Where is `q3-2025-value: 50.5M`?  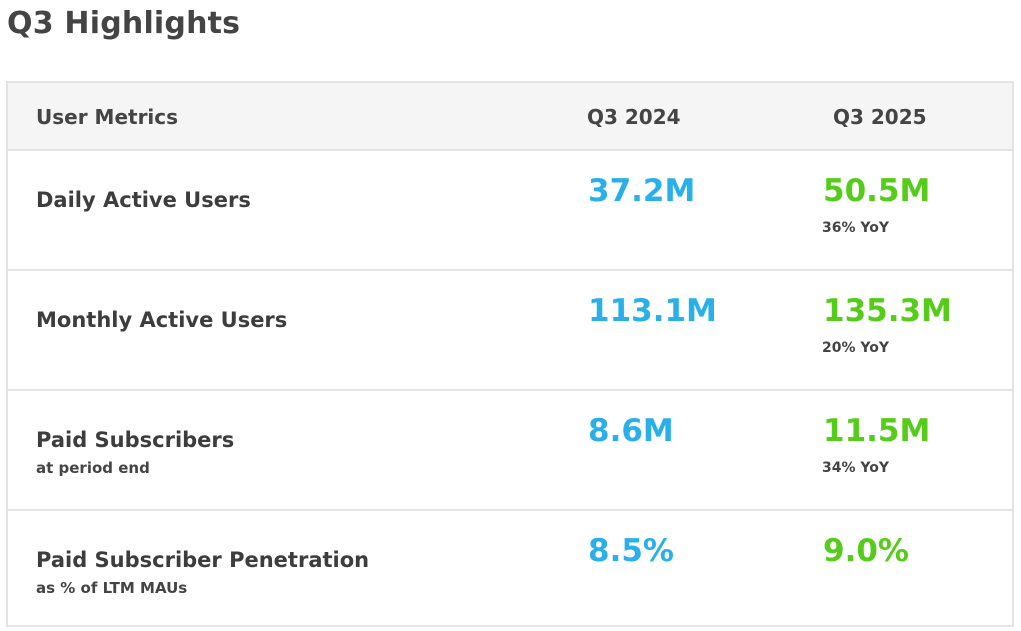
q3-2025-value: 50.5M is located at coordinates (877, 191).